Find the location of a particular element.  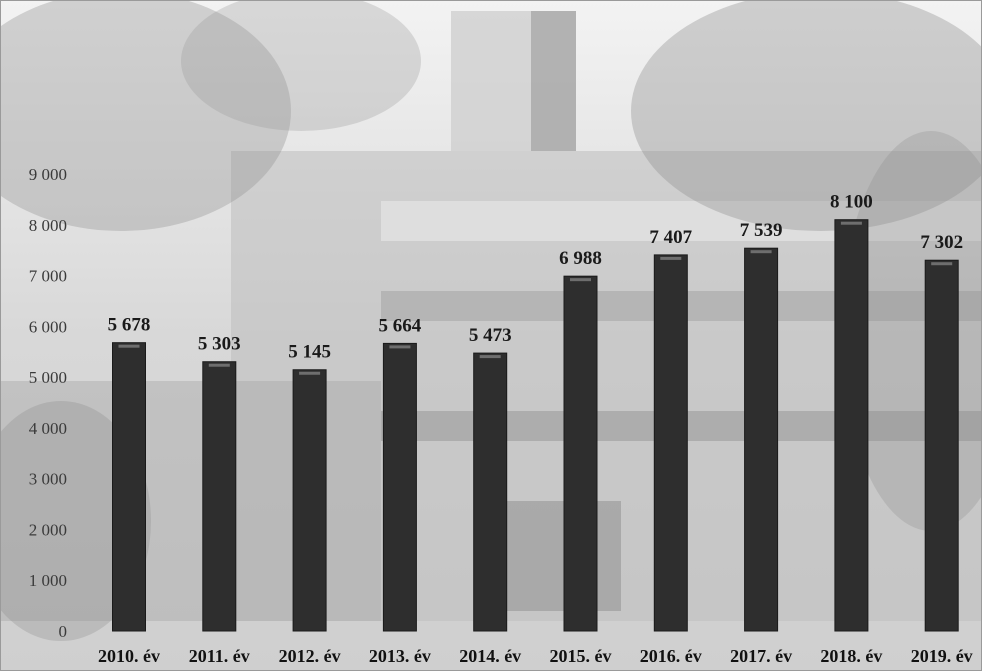

y-tick-label: 4 000 is located at coordinates (48, 428).